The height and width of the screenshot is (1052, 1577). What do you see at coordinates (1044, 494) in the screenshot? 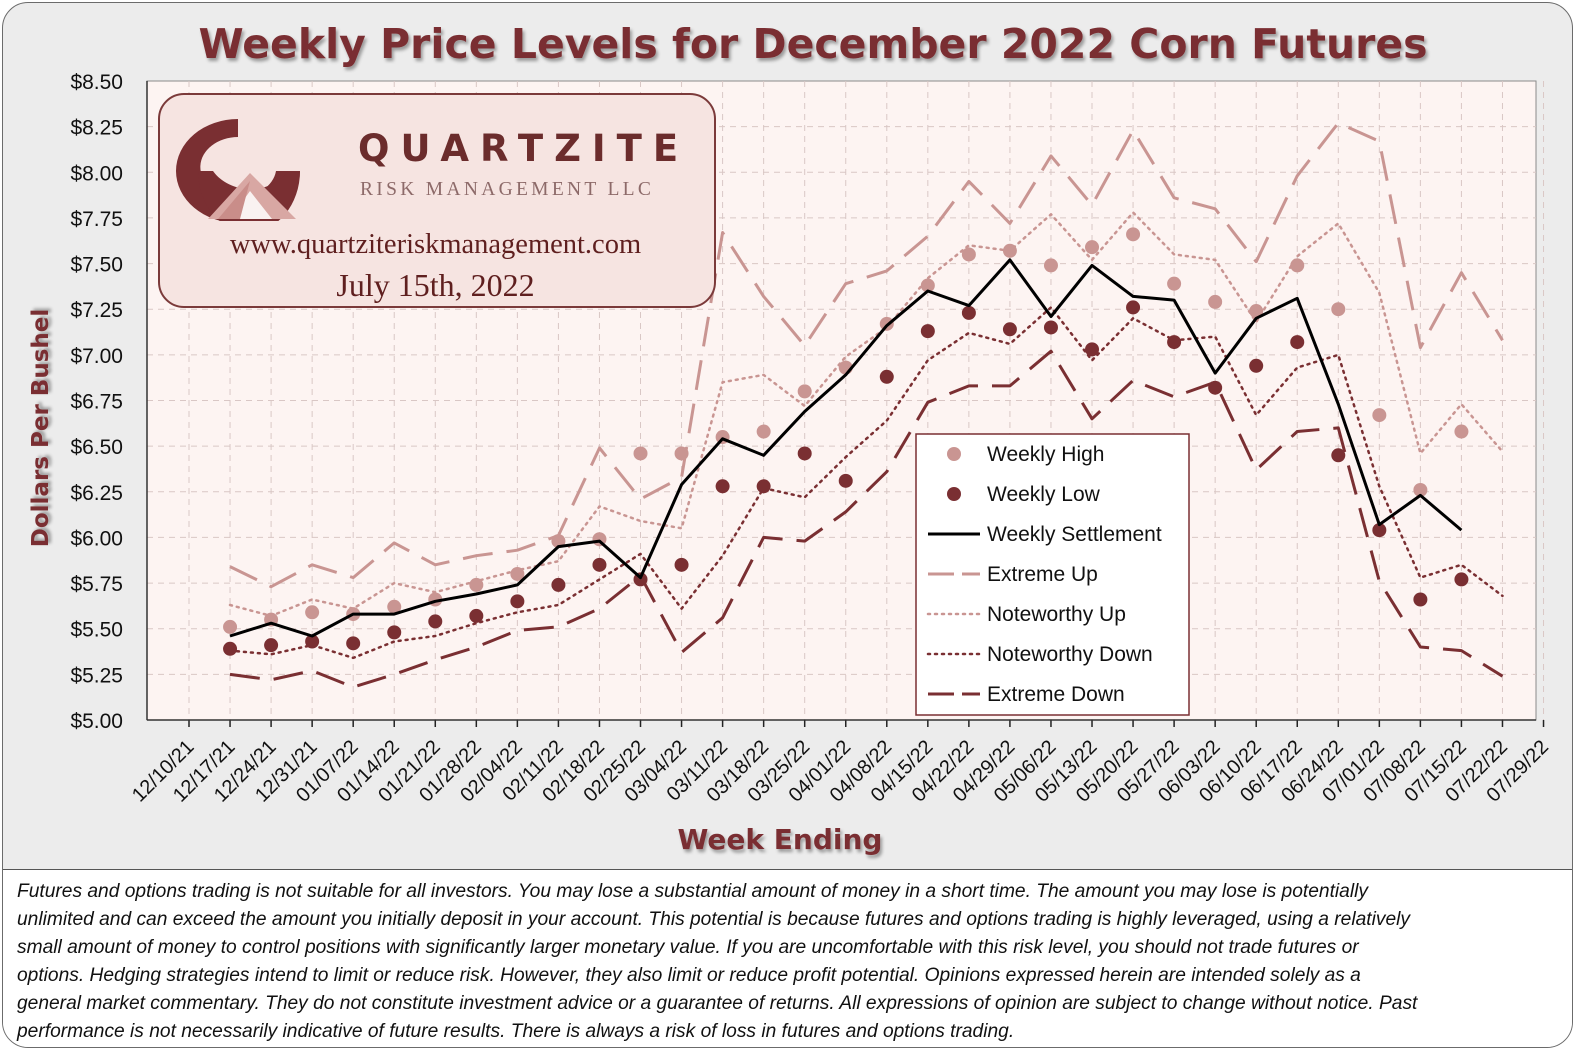
I see `legend-label: Weekly Low` at bounding box center [1044, 494].